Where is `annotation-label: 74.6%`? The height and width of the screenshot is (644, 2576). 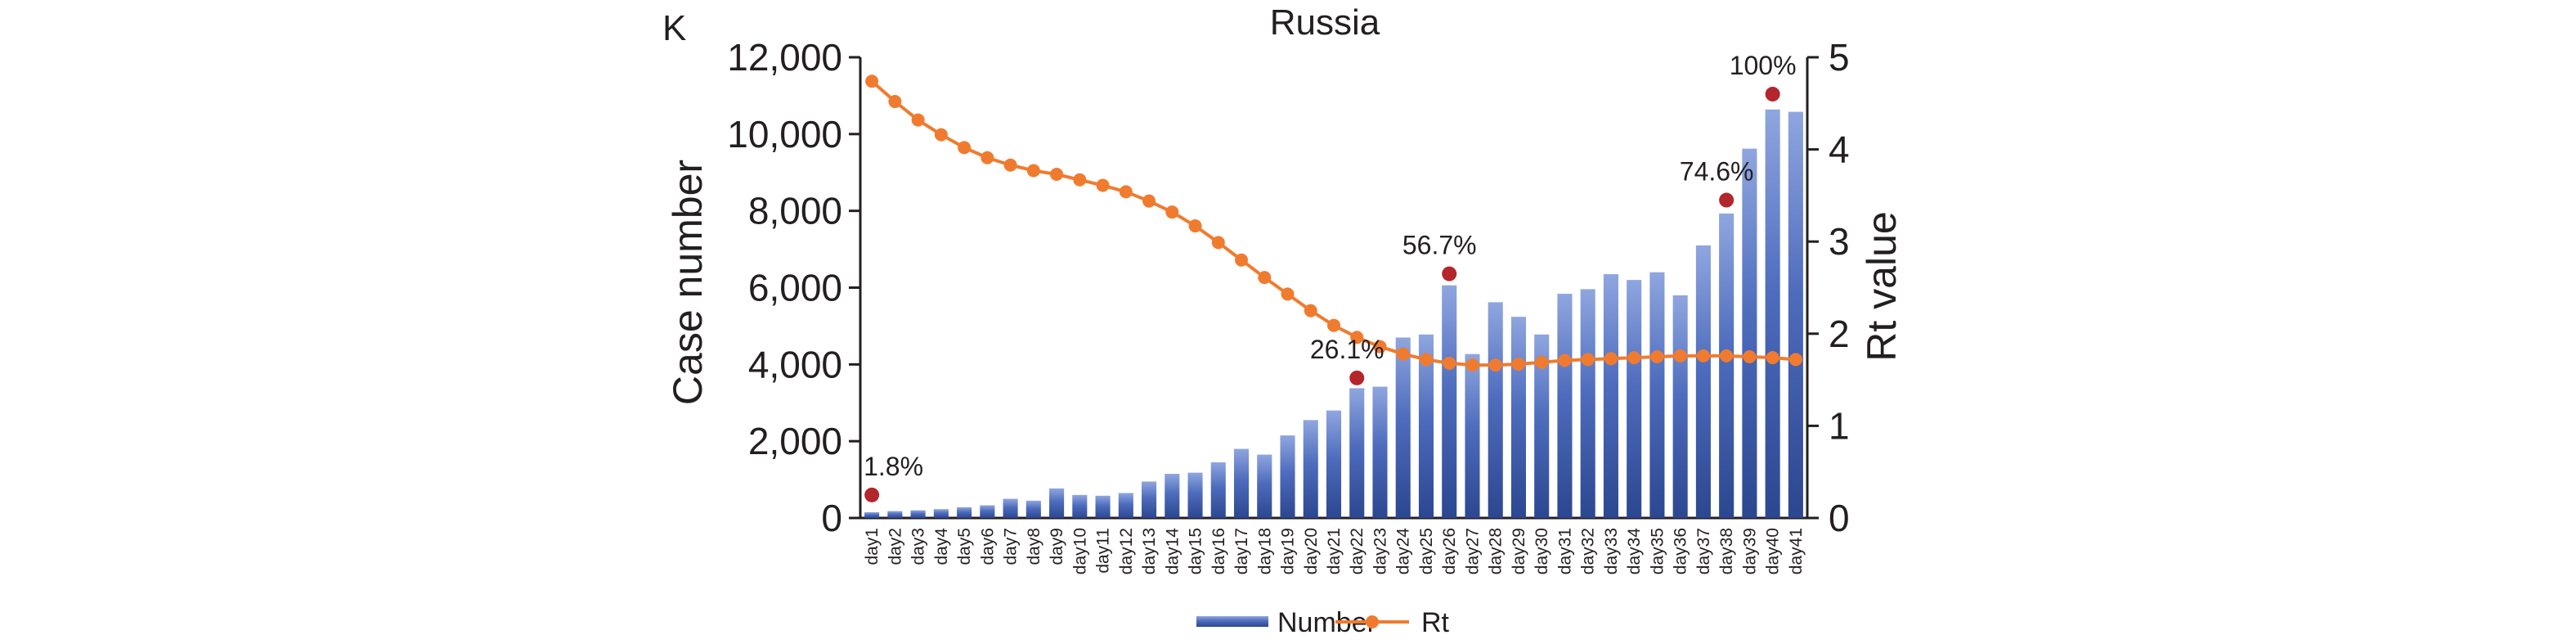 annotation-label: 74.6% is located at coordinates (1717, 172).